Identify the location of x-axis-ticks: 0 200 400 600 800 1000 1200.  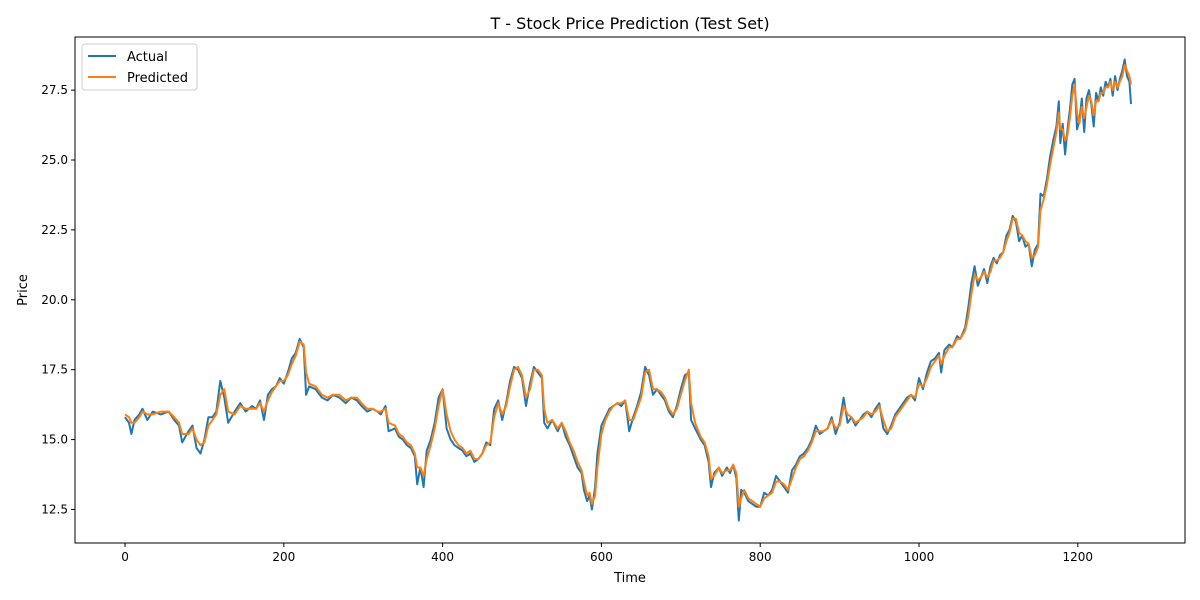
(607, 553).